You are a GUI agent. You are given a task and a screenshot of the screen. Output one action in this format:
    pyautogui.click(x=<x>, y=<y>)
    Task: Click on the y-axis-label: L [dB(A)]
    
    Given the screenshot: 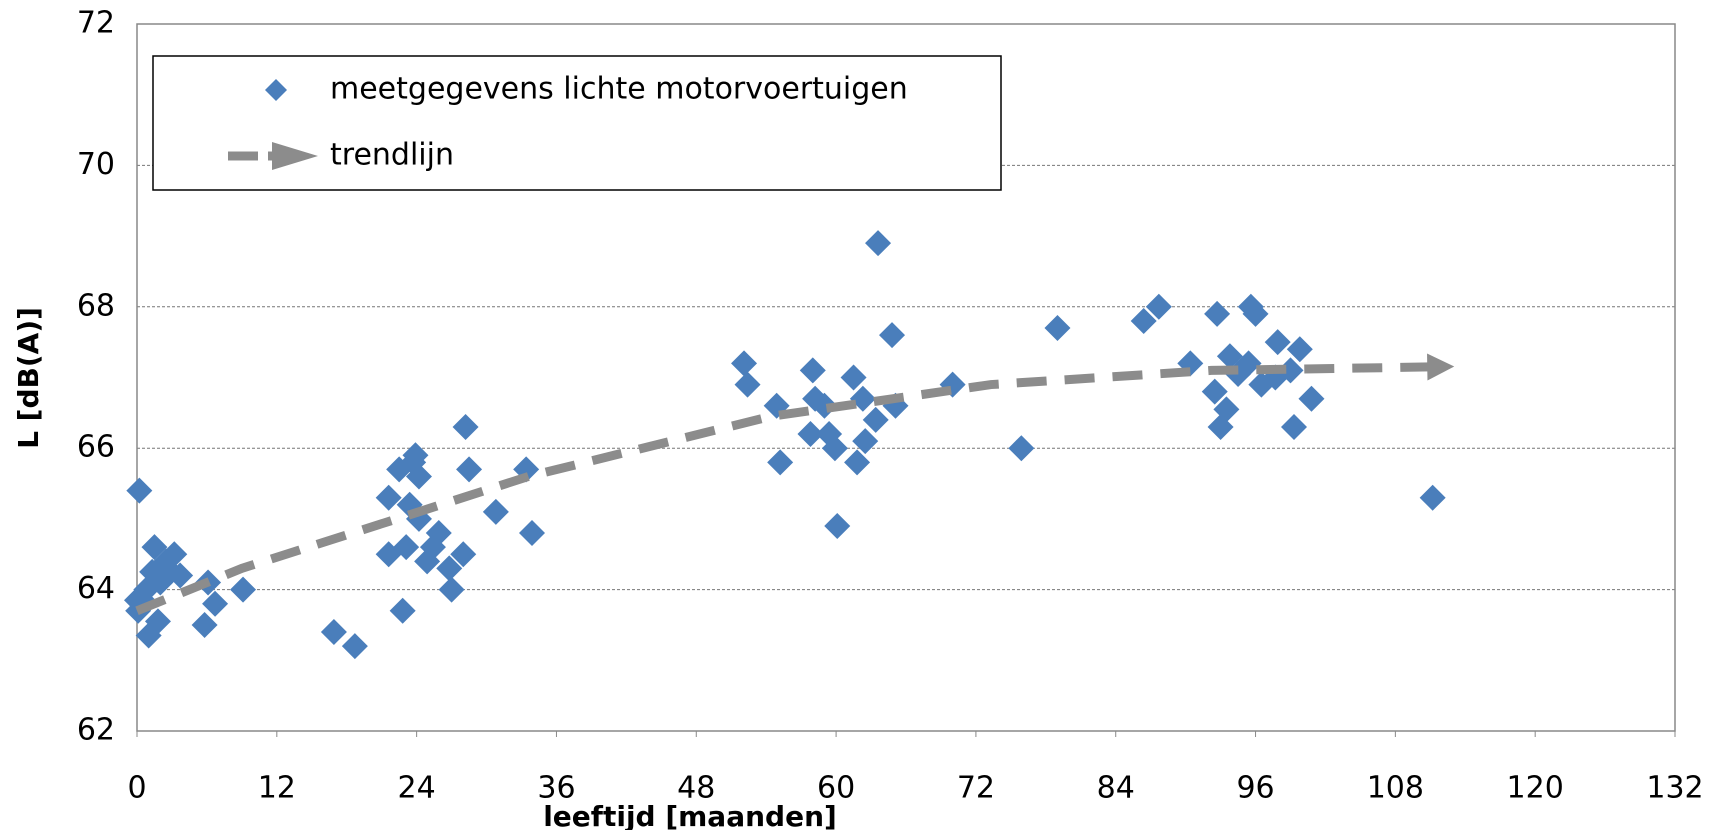 What is the action you would take?
    pyautogui.click(x=28, y=378)
    